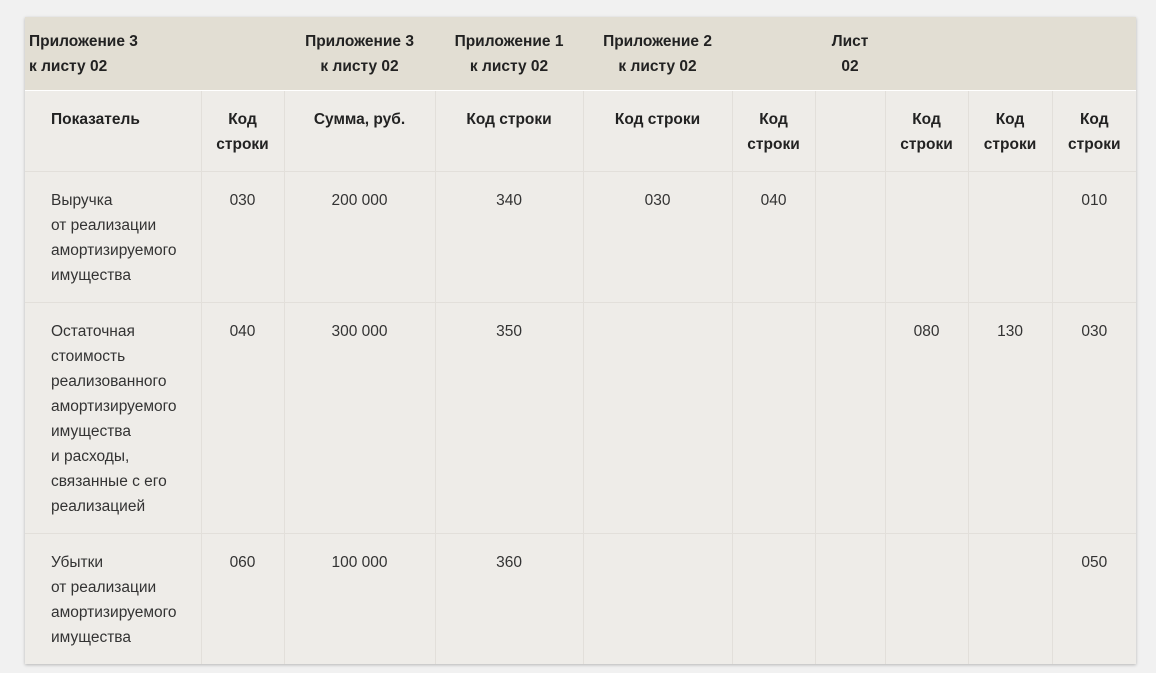 This screenshot has width=1156, height=673. I want to click on code-cell: 300 000, so click(359, 418).